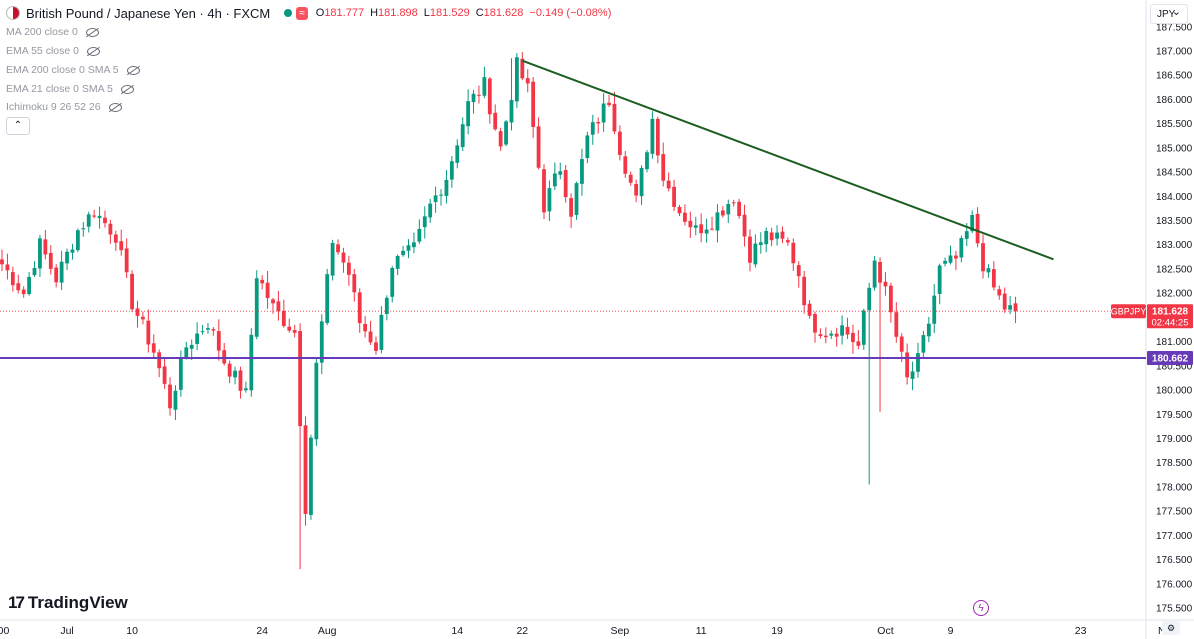 The image size is (1194, 639). What do you see at coordinates (70, 89) in the screenshot?
I see `indicator-ema21: EMA 21 close 0 SMA 5` at bounding box center [70, 89].